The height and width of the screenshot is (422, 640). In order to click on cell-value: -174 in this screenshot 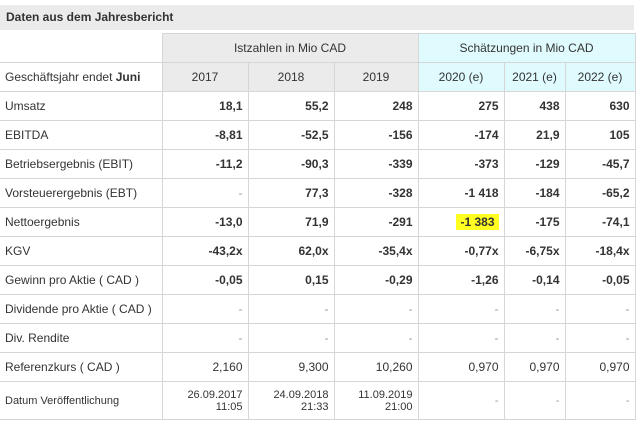, I will do `click(461, 135)`.